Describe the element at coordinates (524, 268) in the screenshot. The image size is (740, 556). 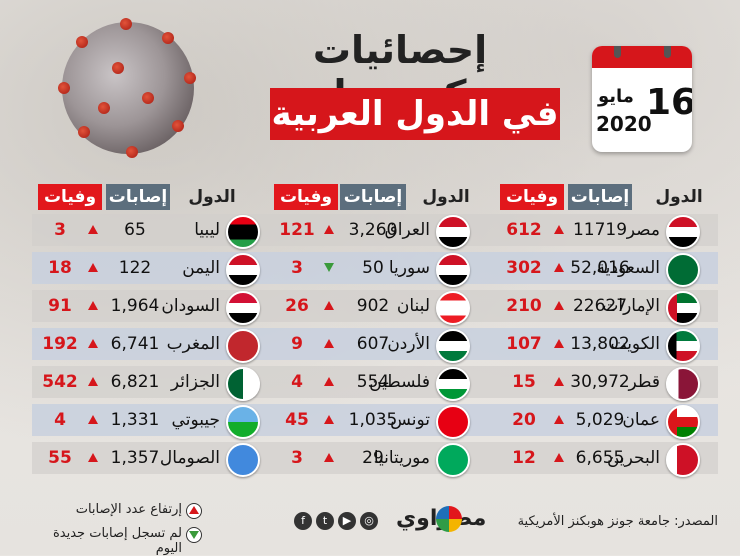
I see `deaths-value: 302` at that location.